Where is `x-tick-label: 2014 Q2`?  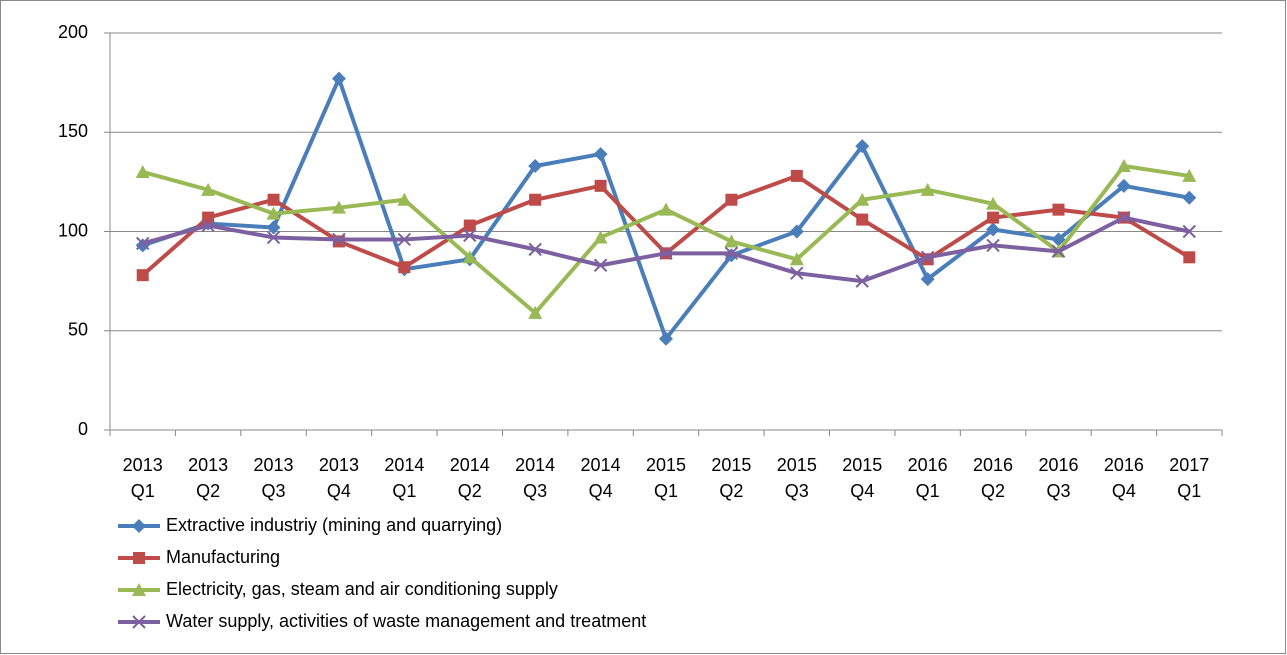
x-tick-label: 2014 Q2 is located at coordinates (469, 478).